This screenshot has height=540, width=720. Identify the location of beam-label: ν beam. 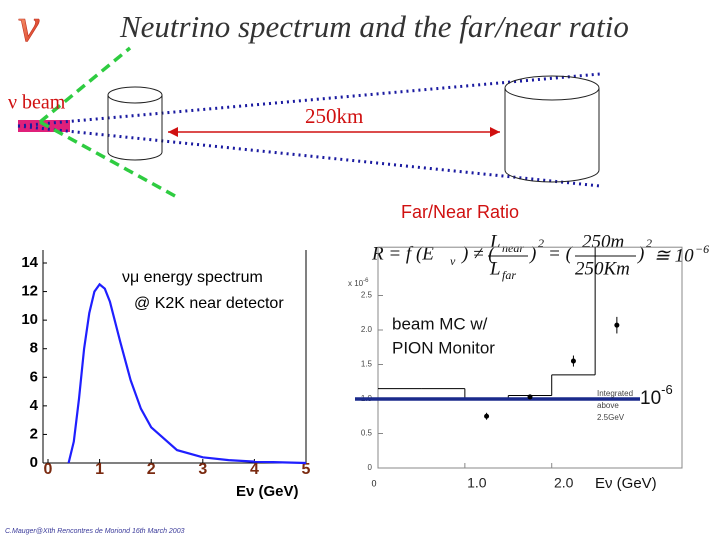
(37, 103).